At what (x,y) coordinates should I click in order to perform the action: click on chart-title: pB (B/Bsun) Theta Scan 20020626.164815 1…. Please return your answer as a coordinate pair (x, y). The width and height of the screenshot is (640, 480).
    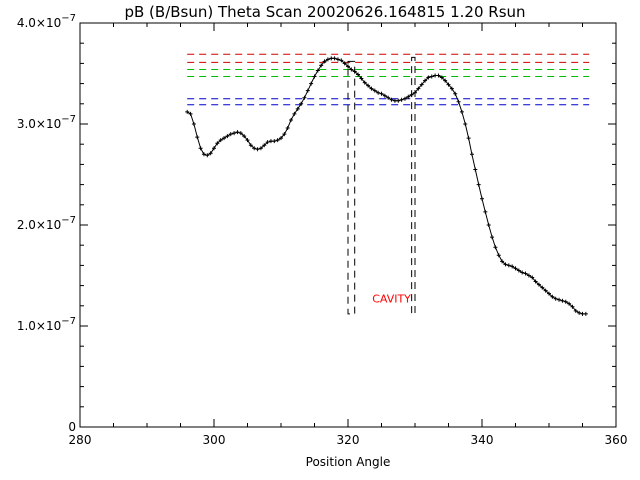
    Looking at the image, I should click on (324, 12).